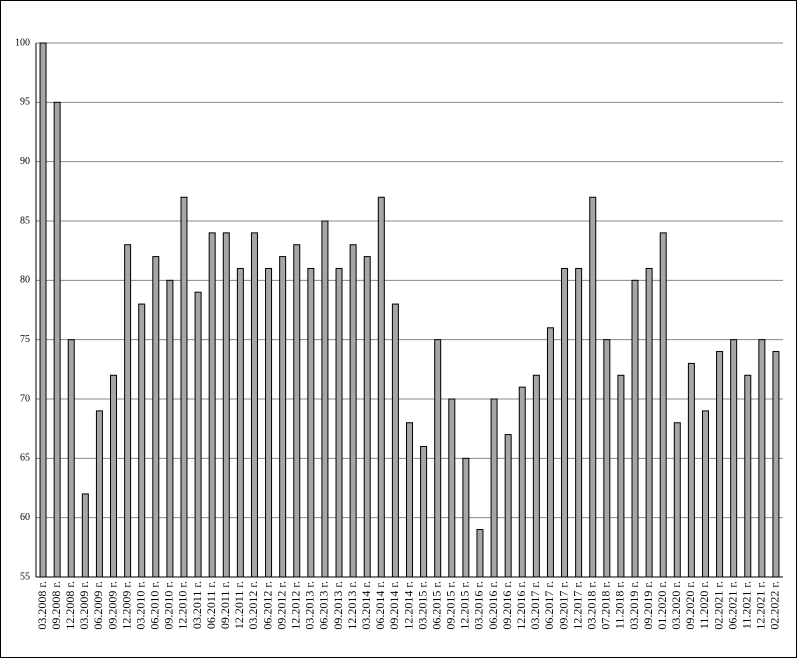 The height and width of the screenshot is (658, 797). Describe the element at coordinates (25, 161) in the screenshot. I see `y-tick-label: 90` at that location.